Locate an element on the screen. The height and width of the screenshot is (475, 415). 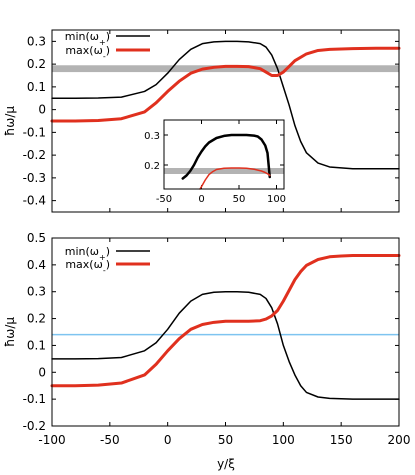
bottom-y-tick-label: -0.1 is located at coordinates (34, 399).